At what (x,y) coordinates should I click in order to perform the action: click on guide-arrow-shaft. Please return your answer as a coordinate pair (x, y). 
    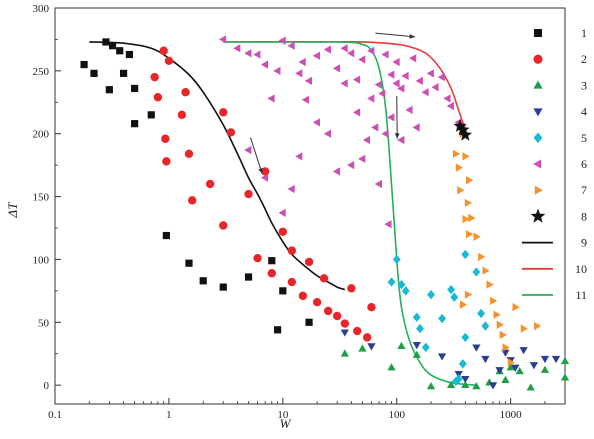
    Looking at the image, I should click on (395, 35).